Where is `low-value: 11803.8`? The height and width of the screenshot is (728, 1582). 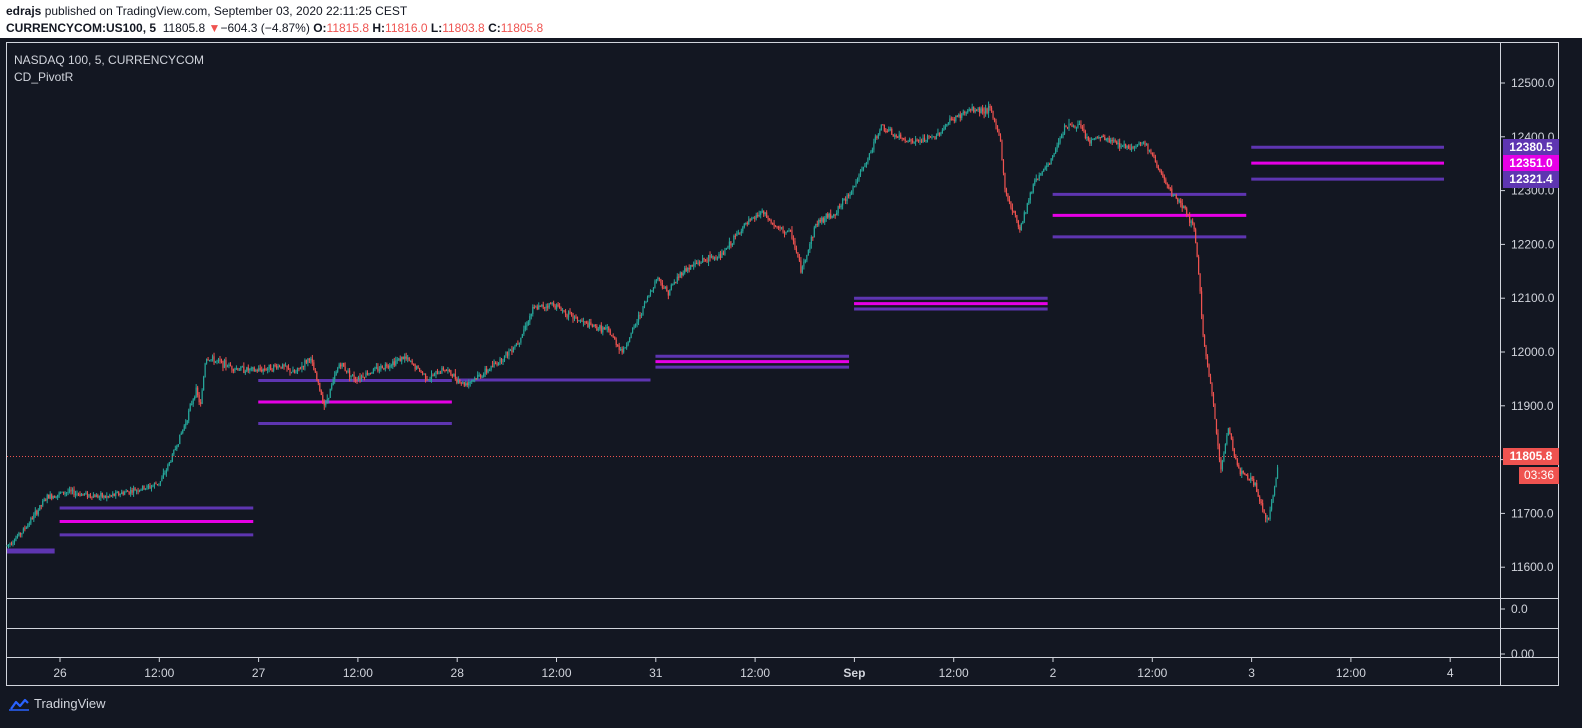 low-value: 11803.8 is located at coordinates (463, 28).